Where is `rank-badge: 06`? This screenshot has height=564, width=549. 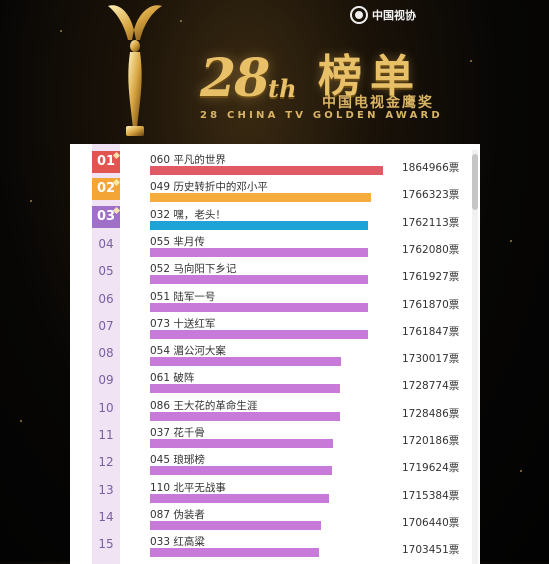
rank-badge: 06 is located at coordinates (106, 298).